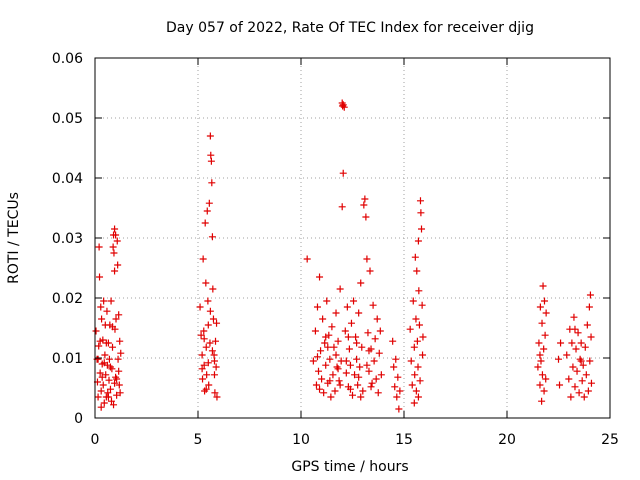 This screenshot has width=640, height=480. Describe the element at coordinates (67, 179) in the screenshot. I see `y-tick-label: 0.04` at that location.